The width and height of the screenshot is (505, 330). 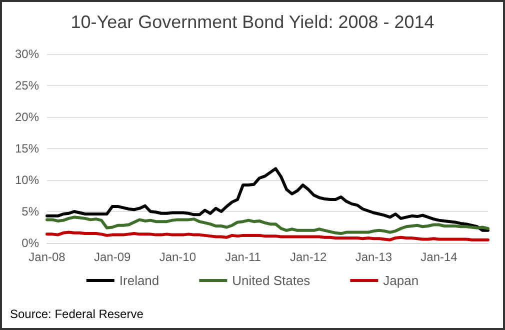 I want to click on y-tick-label: 10%, so click(x=27, y=180).